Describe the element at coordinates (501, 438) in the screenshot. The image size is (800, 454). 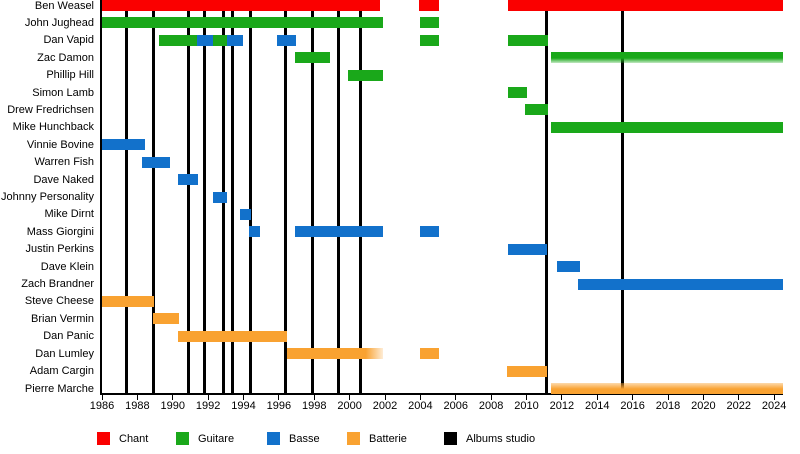
I see `legend-label: Albums studio` at that location.